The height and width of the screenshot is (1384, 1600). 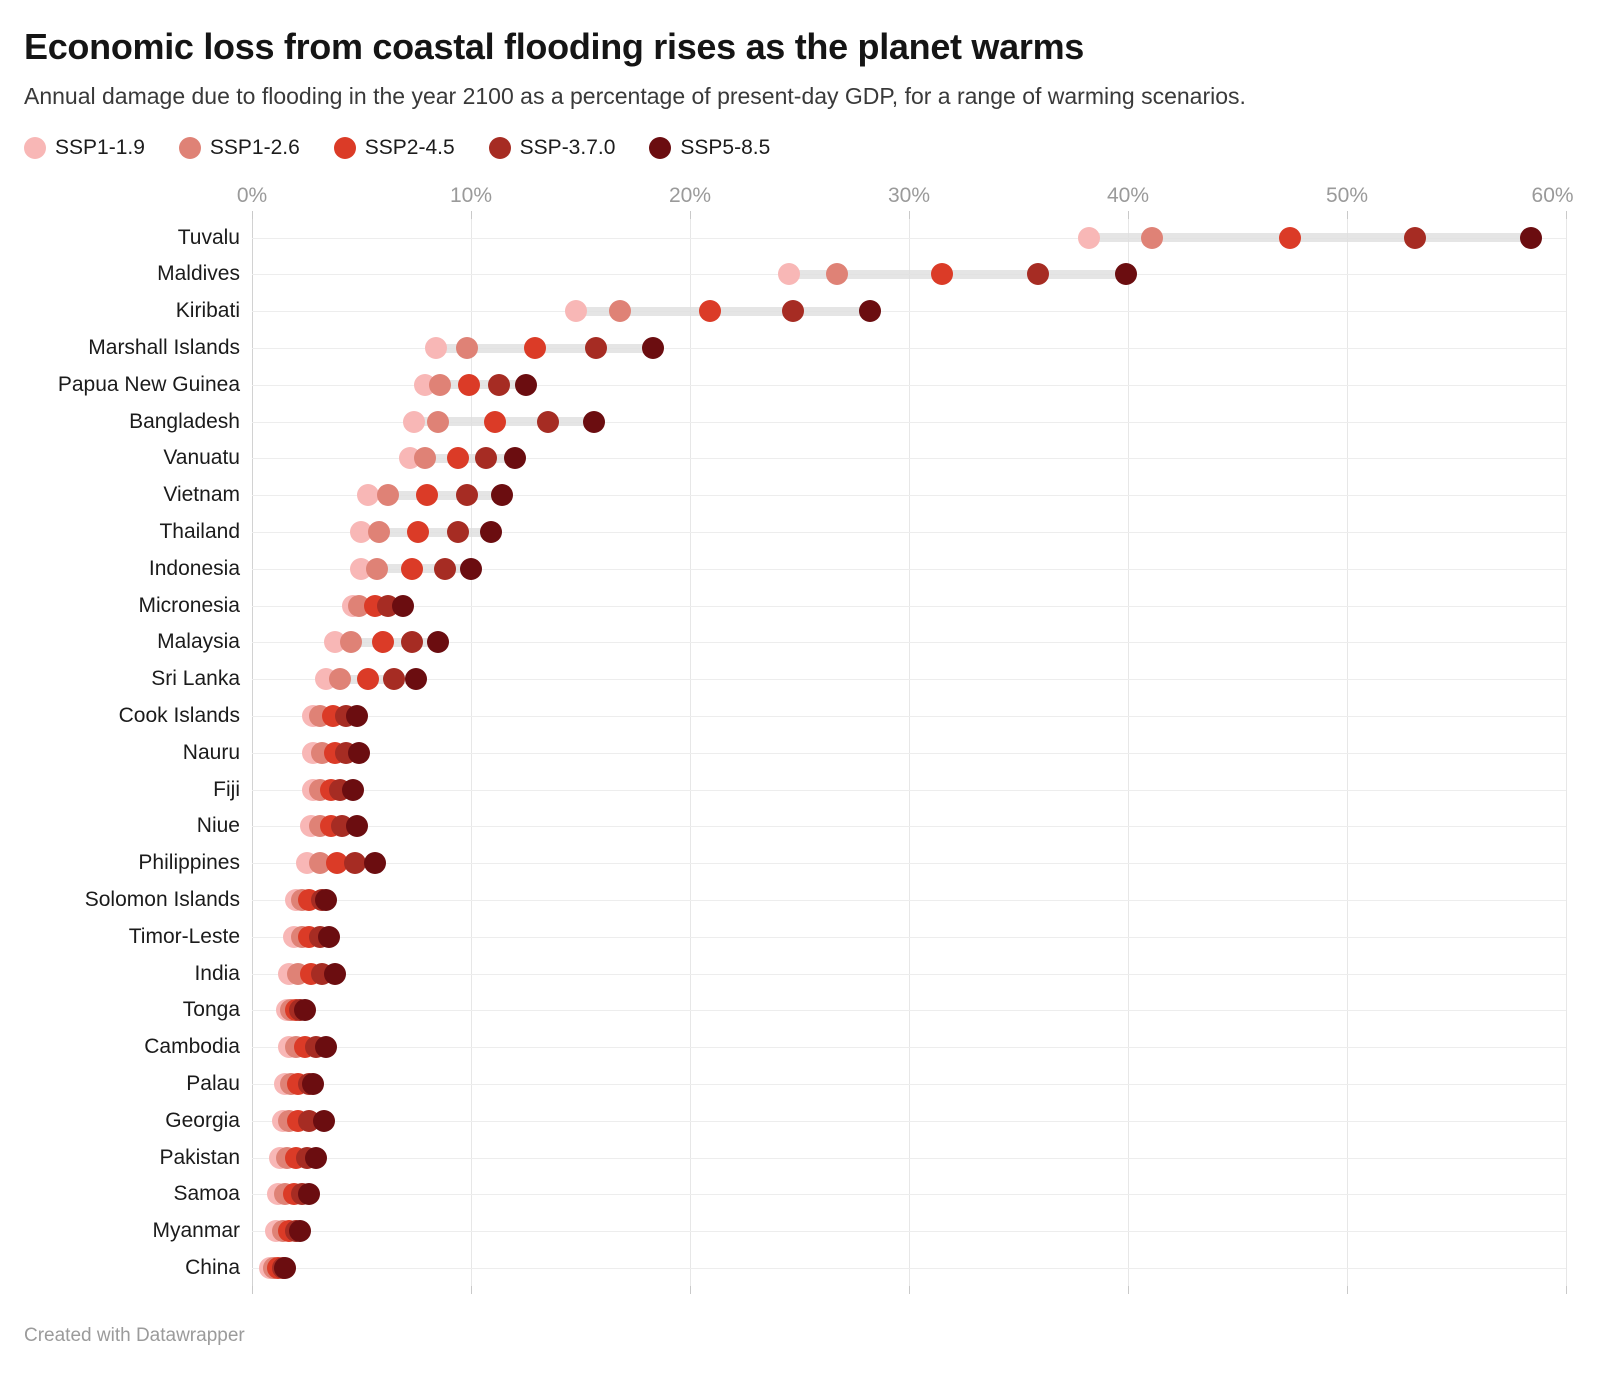 I want to click on axis-tick, so click(x=471, y=215).